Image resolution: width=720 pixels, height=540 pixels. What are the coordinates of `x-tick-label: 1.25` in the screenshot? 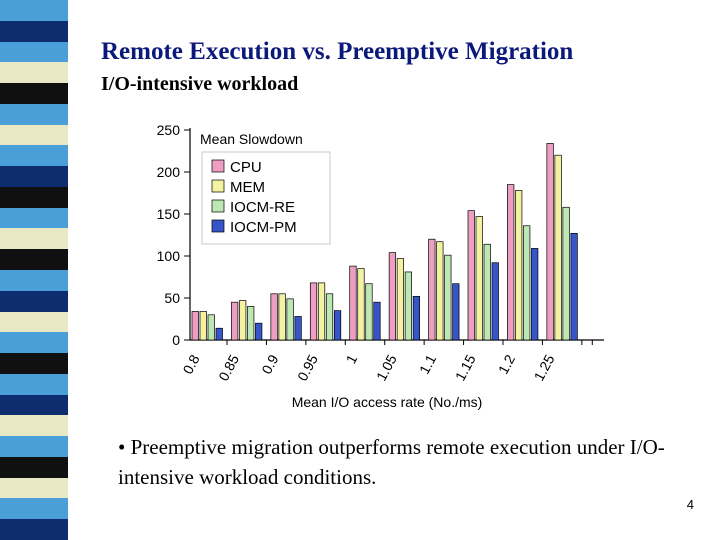 It's located at (544, 368).